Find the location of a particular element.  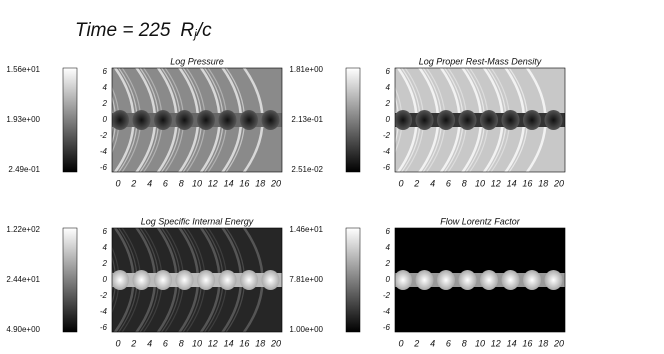

x-tick-label: 2 is located at coordinates (416, 183).